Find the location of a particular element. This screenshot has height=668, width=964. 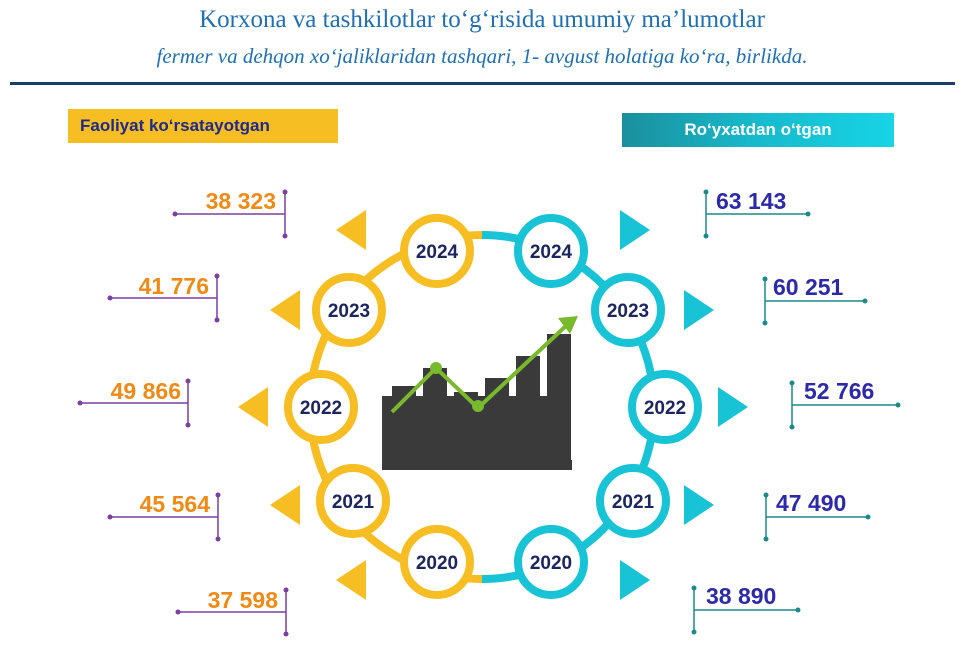

registered-value: 47 490 is located at coordinates (811, 503).